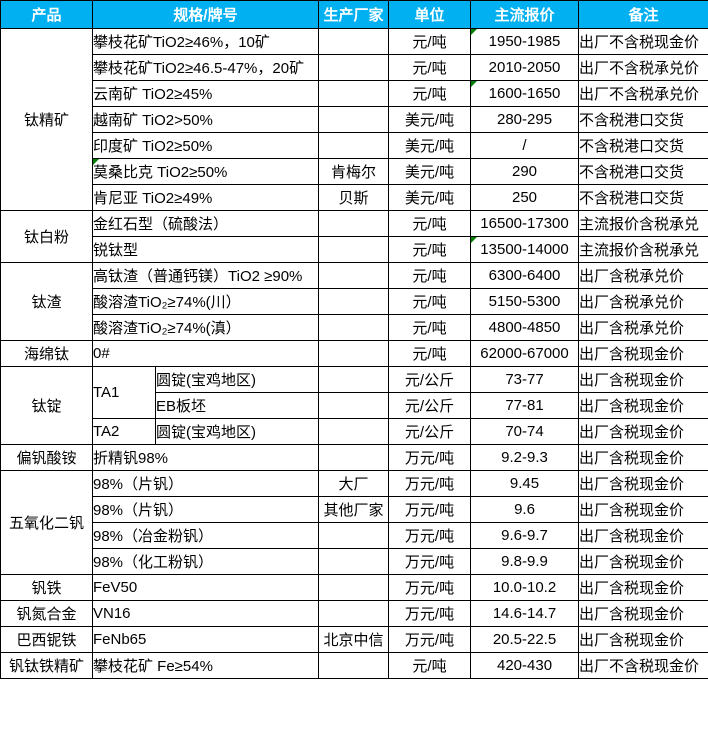  I want to click on table-row: 印度矿 TiO2≥50% 美元/吨 / 不含税港口交货, so click(354, 145).